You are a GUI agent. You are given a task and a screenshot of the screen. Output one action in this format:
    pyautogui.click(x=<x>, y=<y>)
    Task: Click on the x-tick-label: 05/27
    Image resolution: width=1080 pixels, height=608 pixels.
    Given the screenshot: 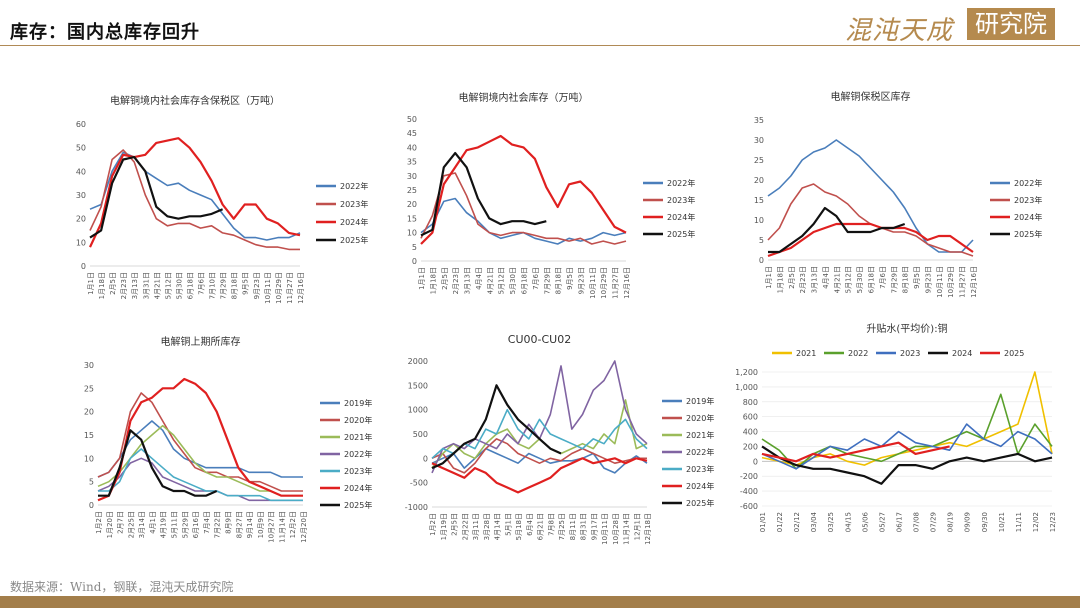 What is the action you would take?
    pyautogui.click(x=882, y=522)
    